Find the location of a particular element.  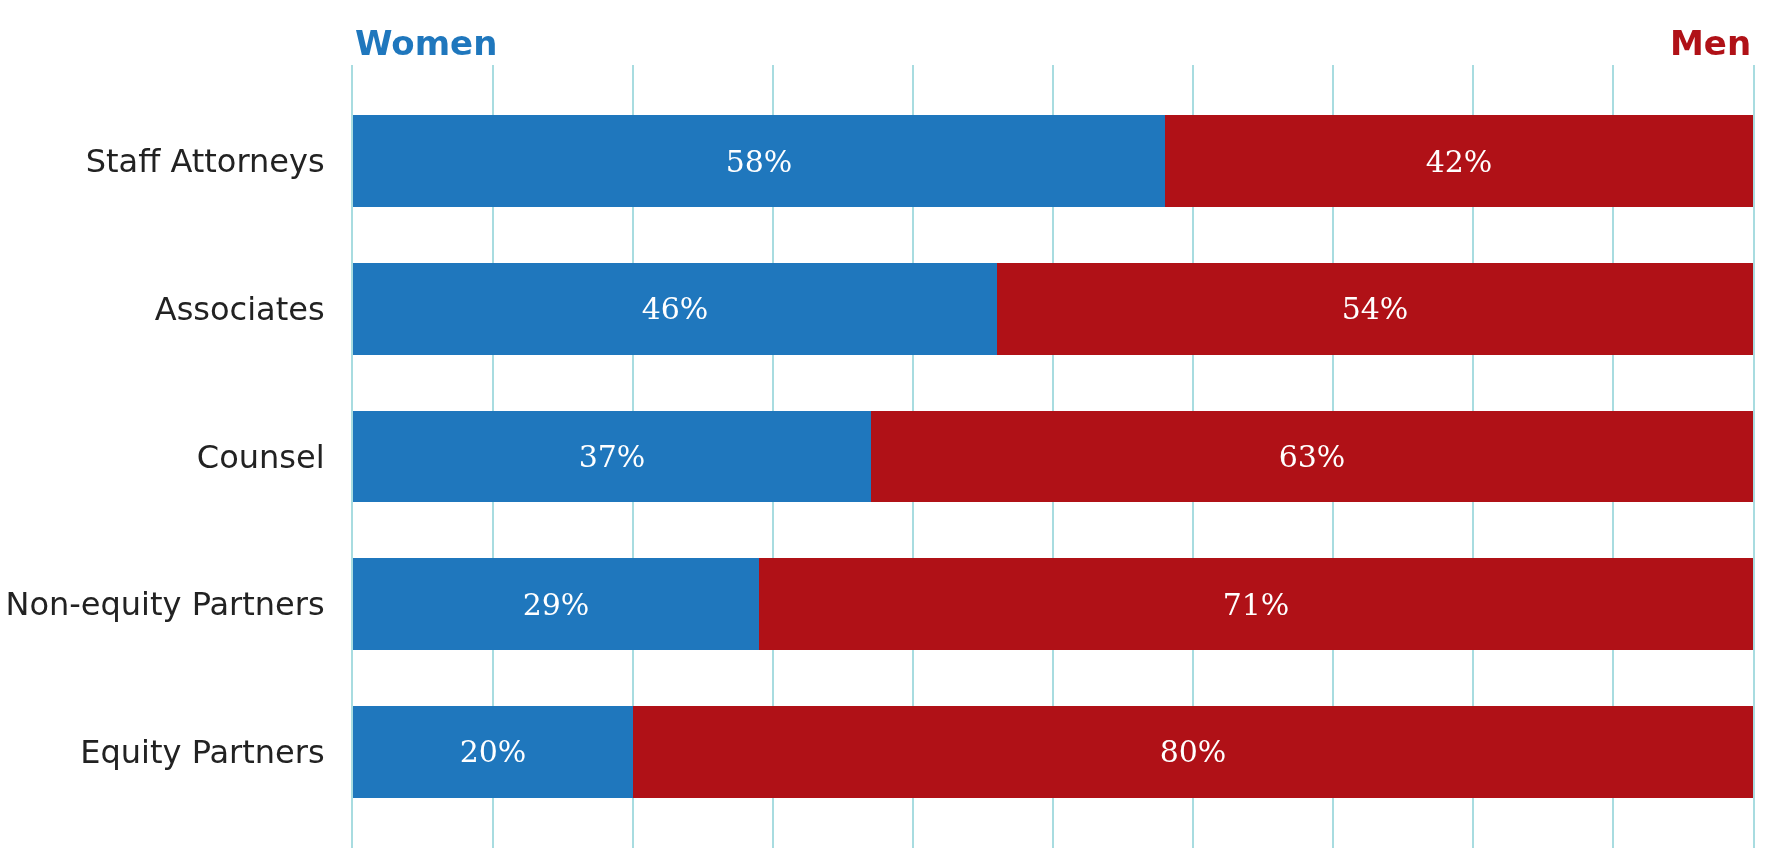

data-label: 63% is located at coordinates (1312, 456).